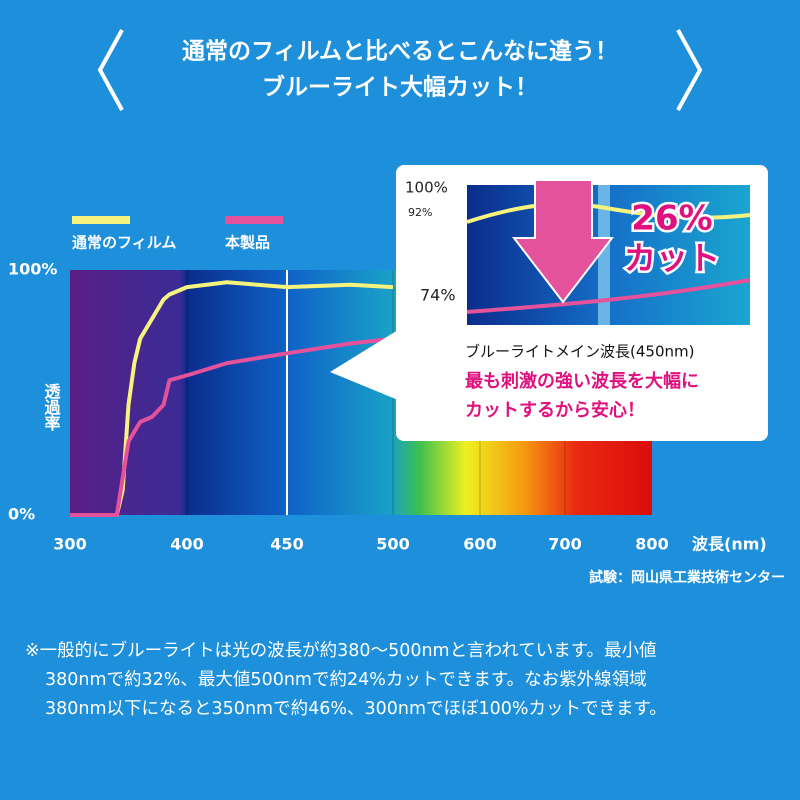 The width and height of the screenshot is (800, 800). I want to click on inset-film-line, so click(608, 213).